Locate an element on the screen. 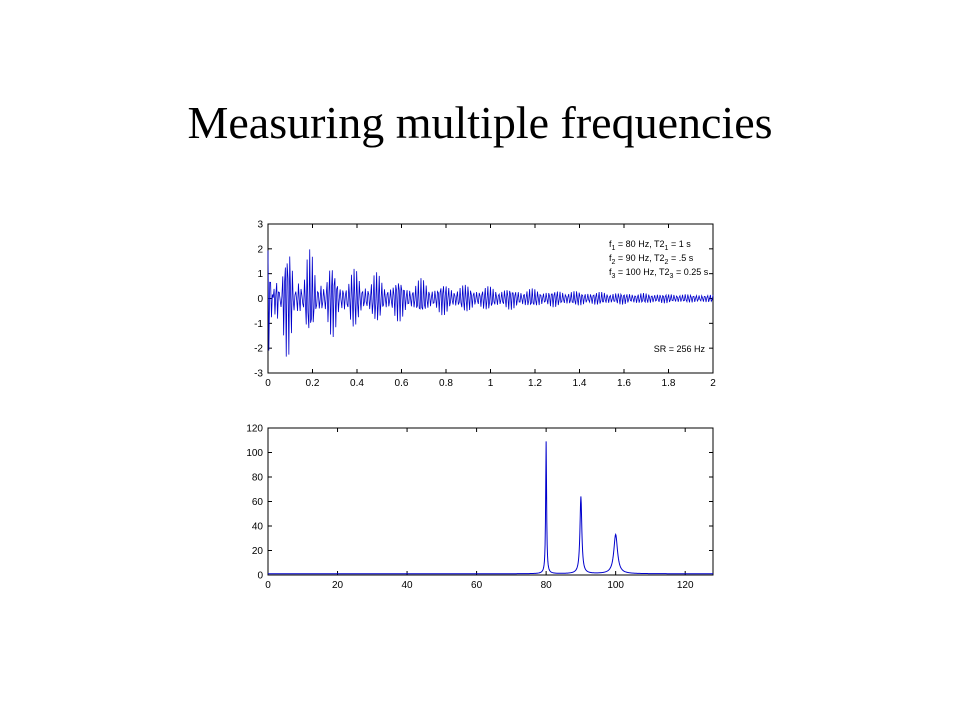 The image size is (960, 720). spectrum-plot-frame is located at coordinates (490, 501).